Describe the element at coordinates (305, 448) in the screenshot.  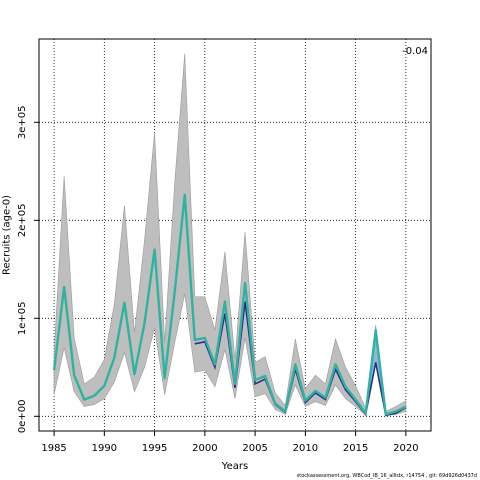
I see `x-tick-label-5: 2010` at that location.